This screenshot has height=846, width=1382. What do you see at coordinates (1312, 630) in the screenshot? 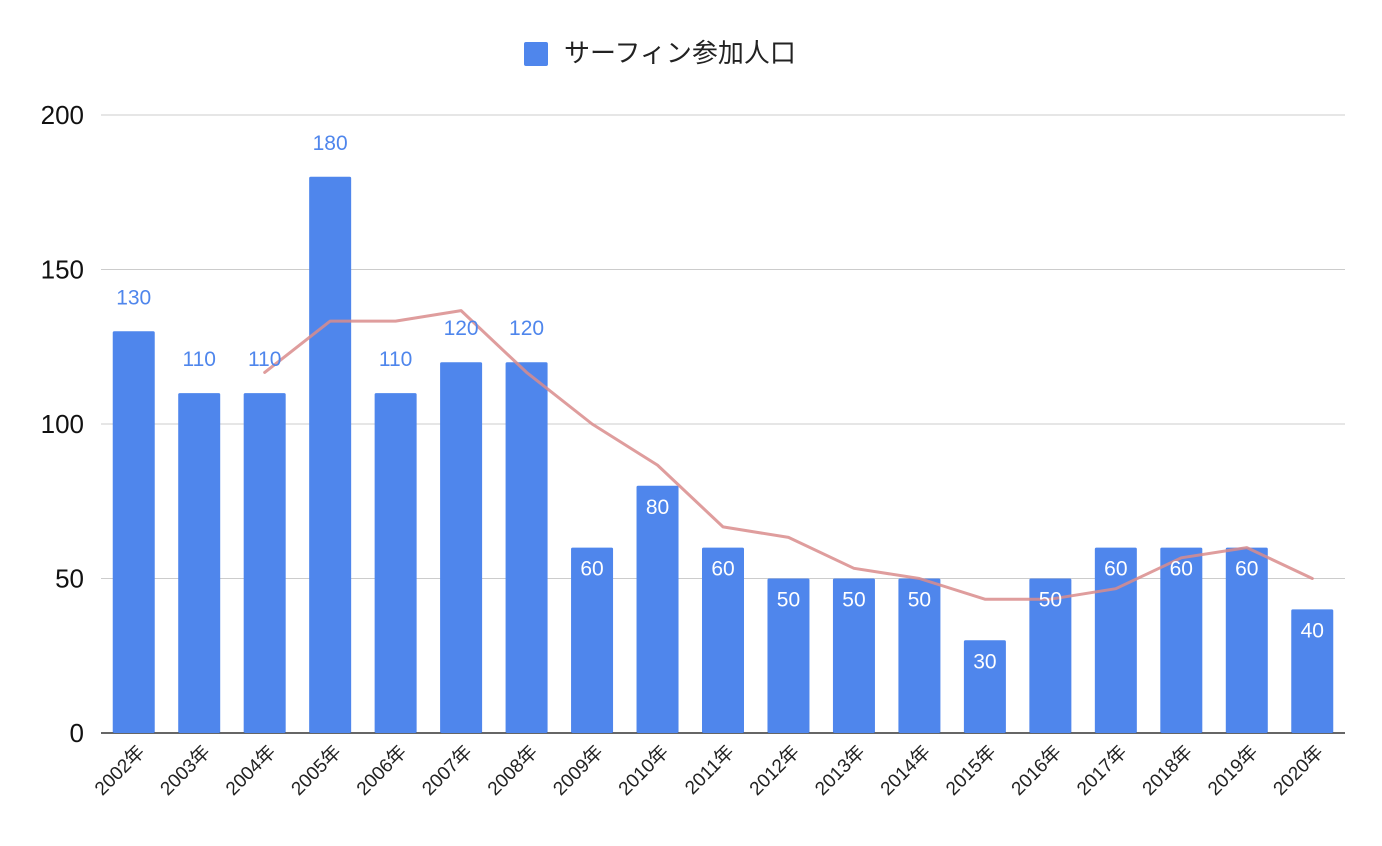
I see `data-label: 40` at bounding box center [1312, 630].